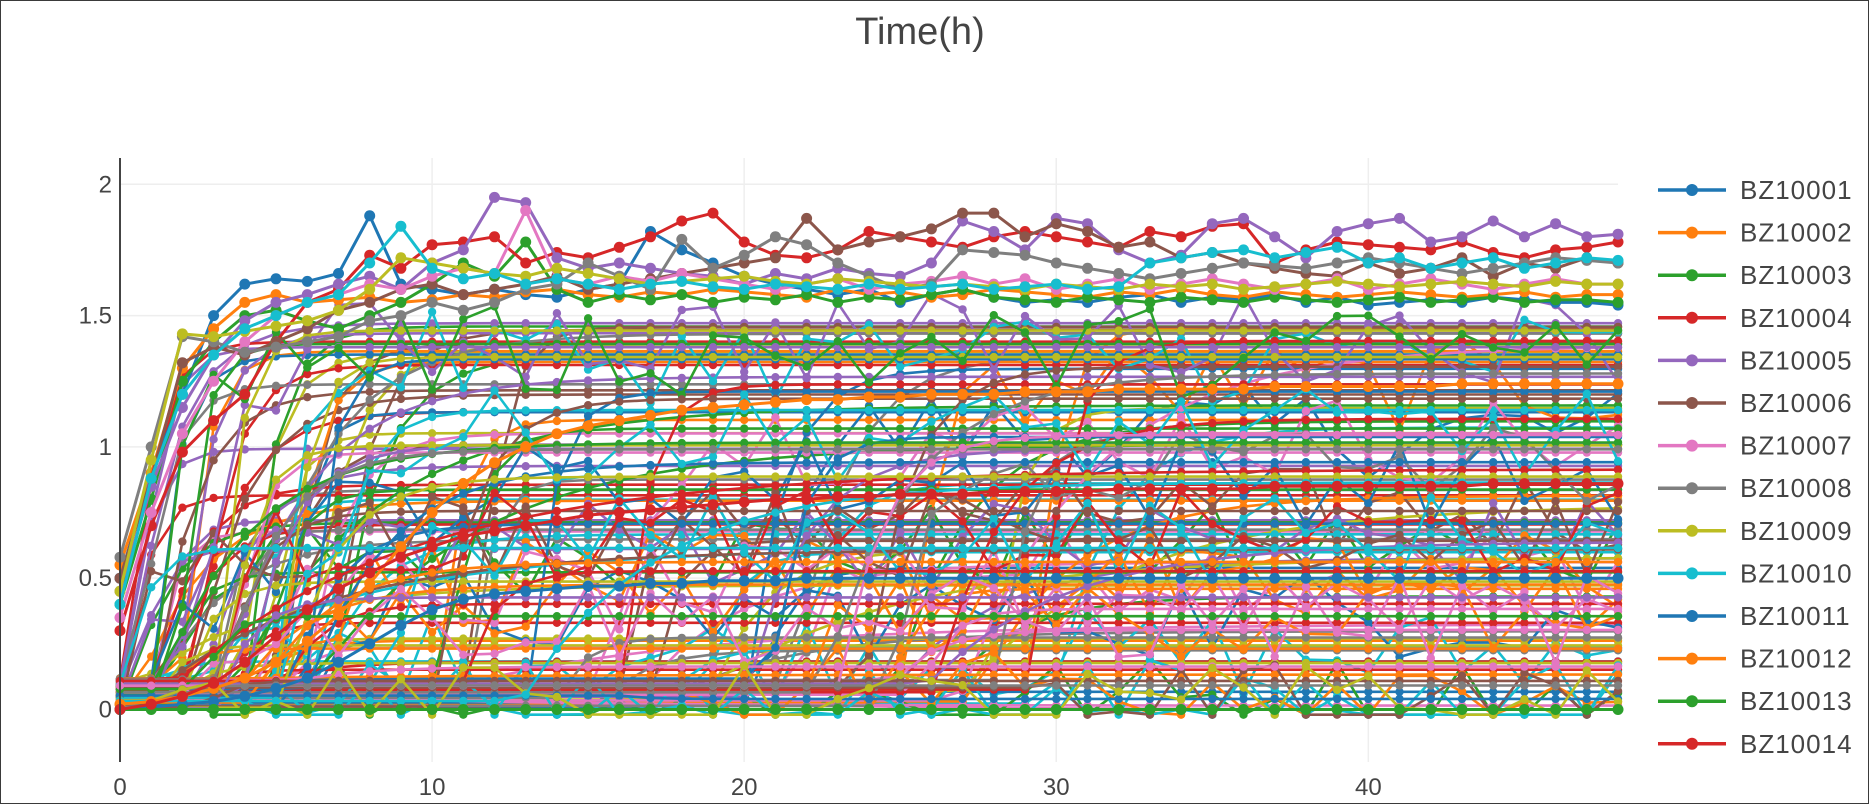 This screenshot has height=806, width=1871. I want to click on x-tick-label: 10, so click(432, 787).